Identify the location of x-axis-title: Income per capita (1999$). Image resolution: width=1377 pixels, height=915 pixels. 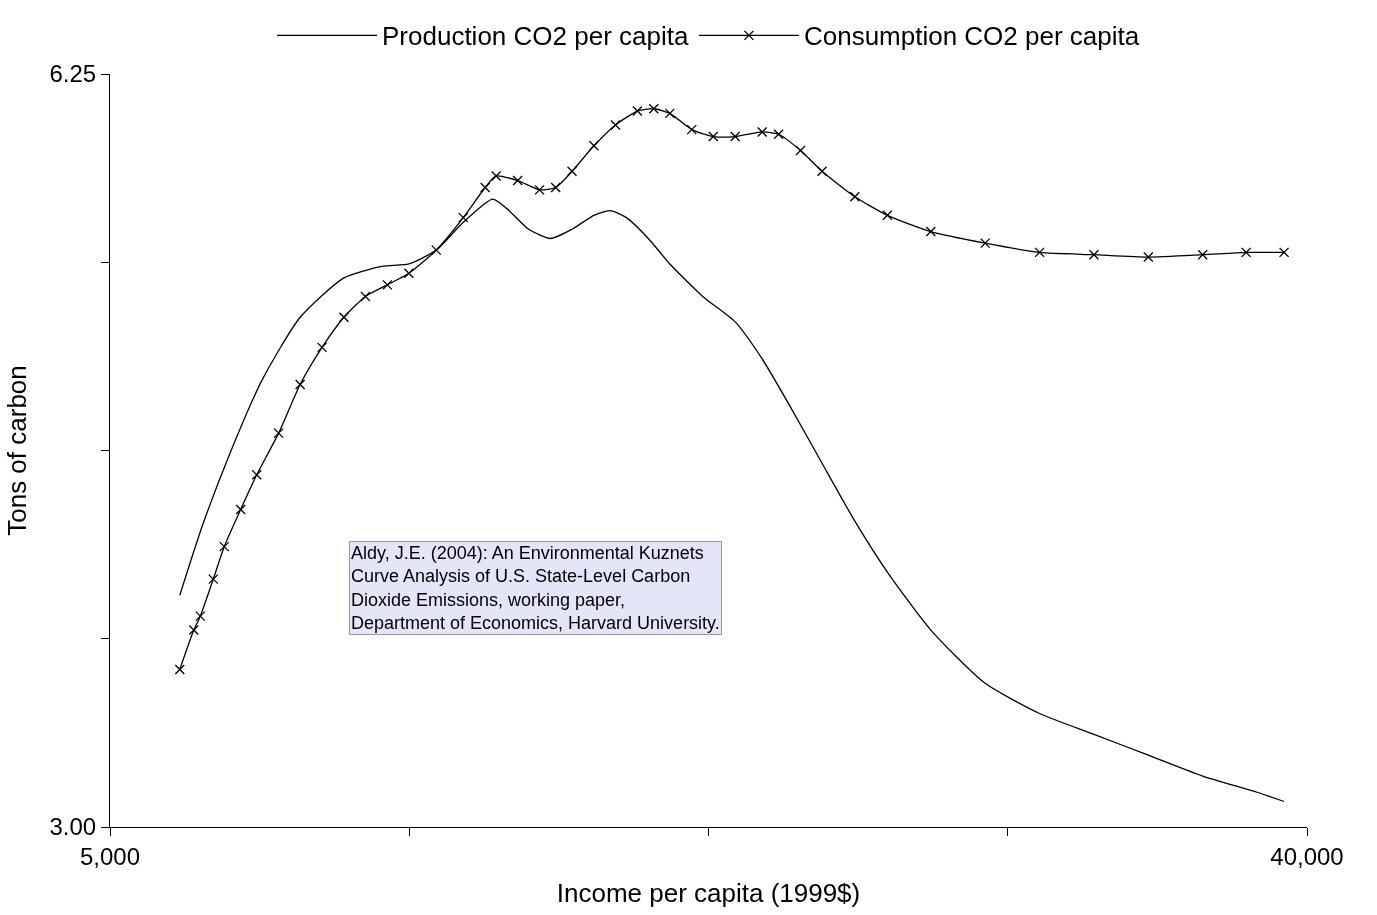
(708, 893).